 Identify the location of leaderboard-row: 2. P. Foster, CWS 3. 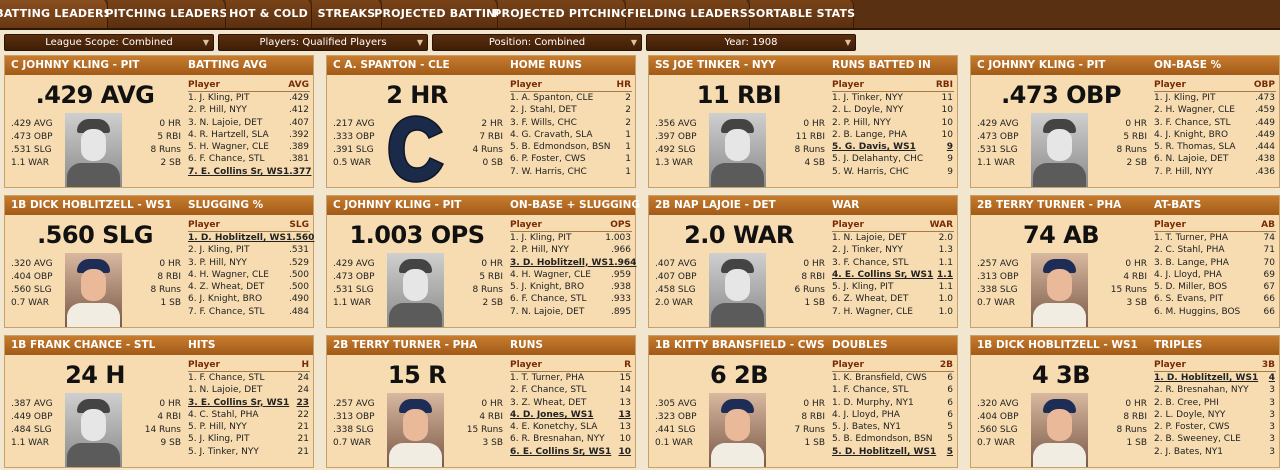
(1215, 427).